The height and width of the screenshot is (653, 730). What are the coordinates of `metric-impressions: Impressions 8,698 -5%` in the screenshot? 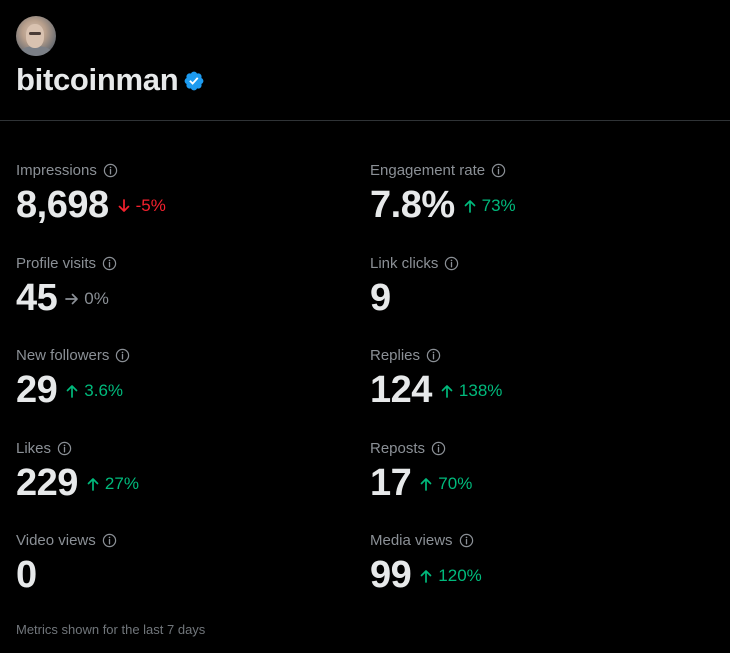 It's located at (91, 193).